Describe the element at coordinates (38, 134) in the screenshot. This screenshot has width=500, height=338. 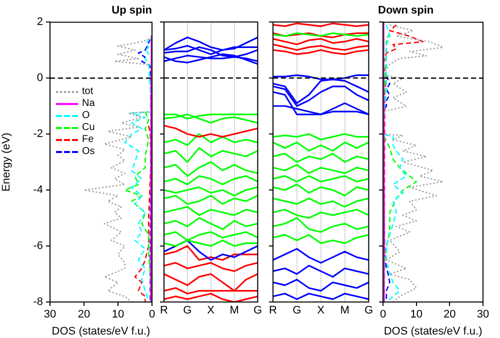
I see `y-tick-label: -2` at that location.